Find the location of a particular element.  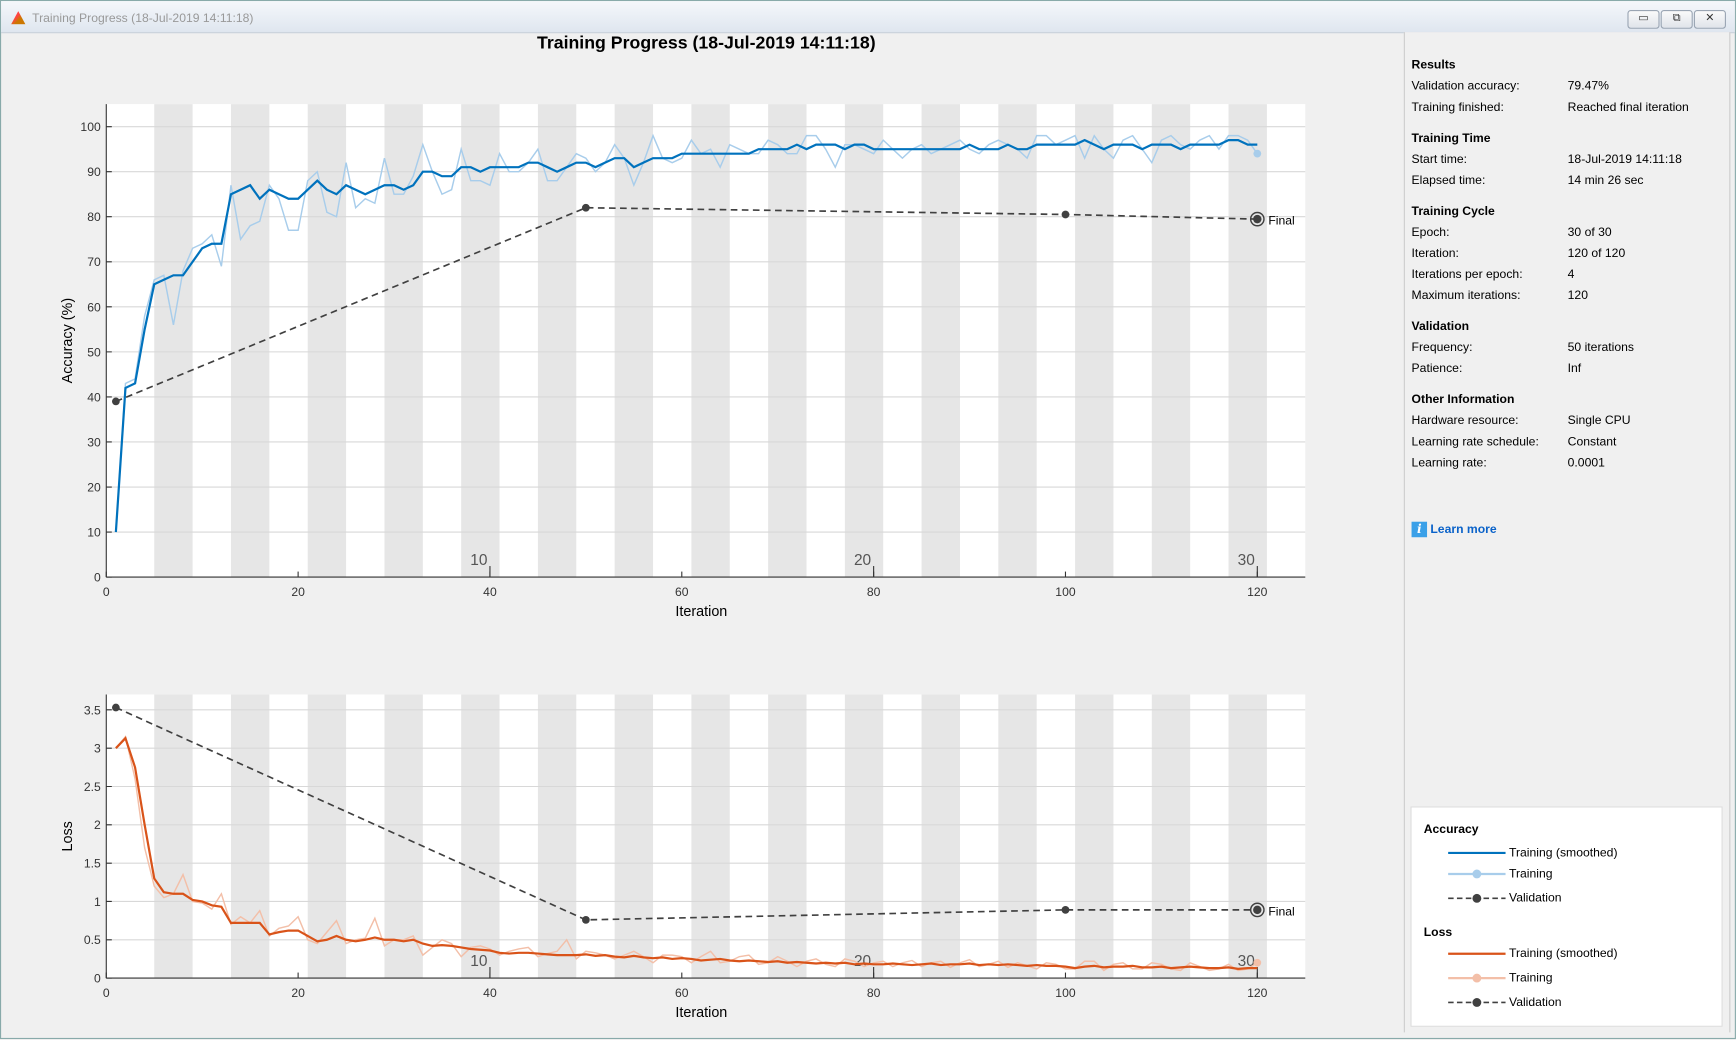

section-title: Results is located at coordinates (1433, 65).